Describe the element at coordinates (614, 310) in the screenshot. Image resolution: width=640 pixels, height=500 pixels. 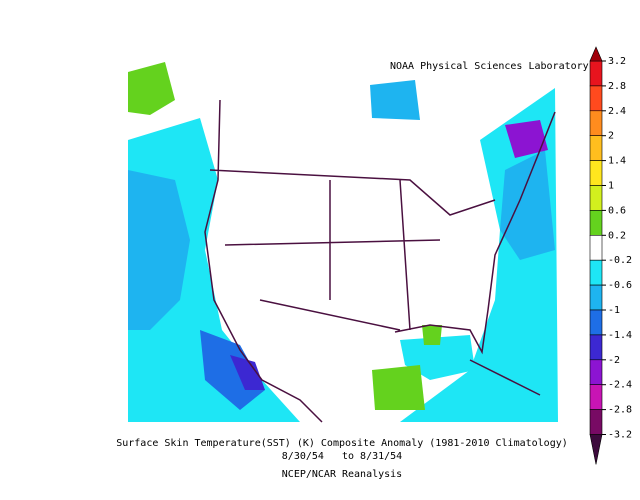
I see `colorbar-tick-label: -1` at that location.